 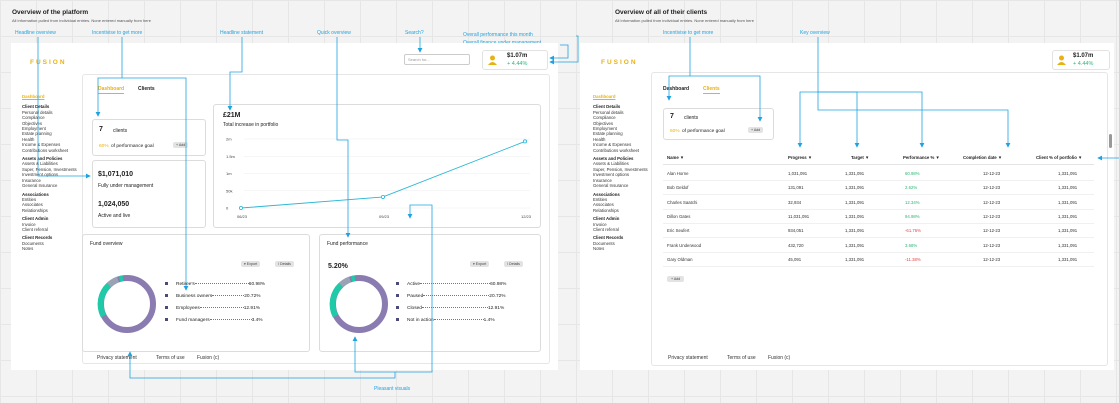 What do you see at coordinates (860, 157) in the screenshot?
I see `column-header-target: Target ▼` at bounding box center [860, 157].